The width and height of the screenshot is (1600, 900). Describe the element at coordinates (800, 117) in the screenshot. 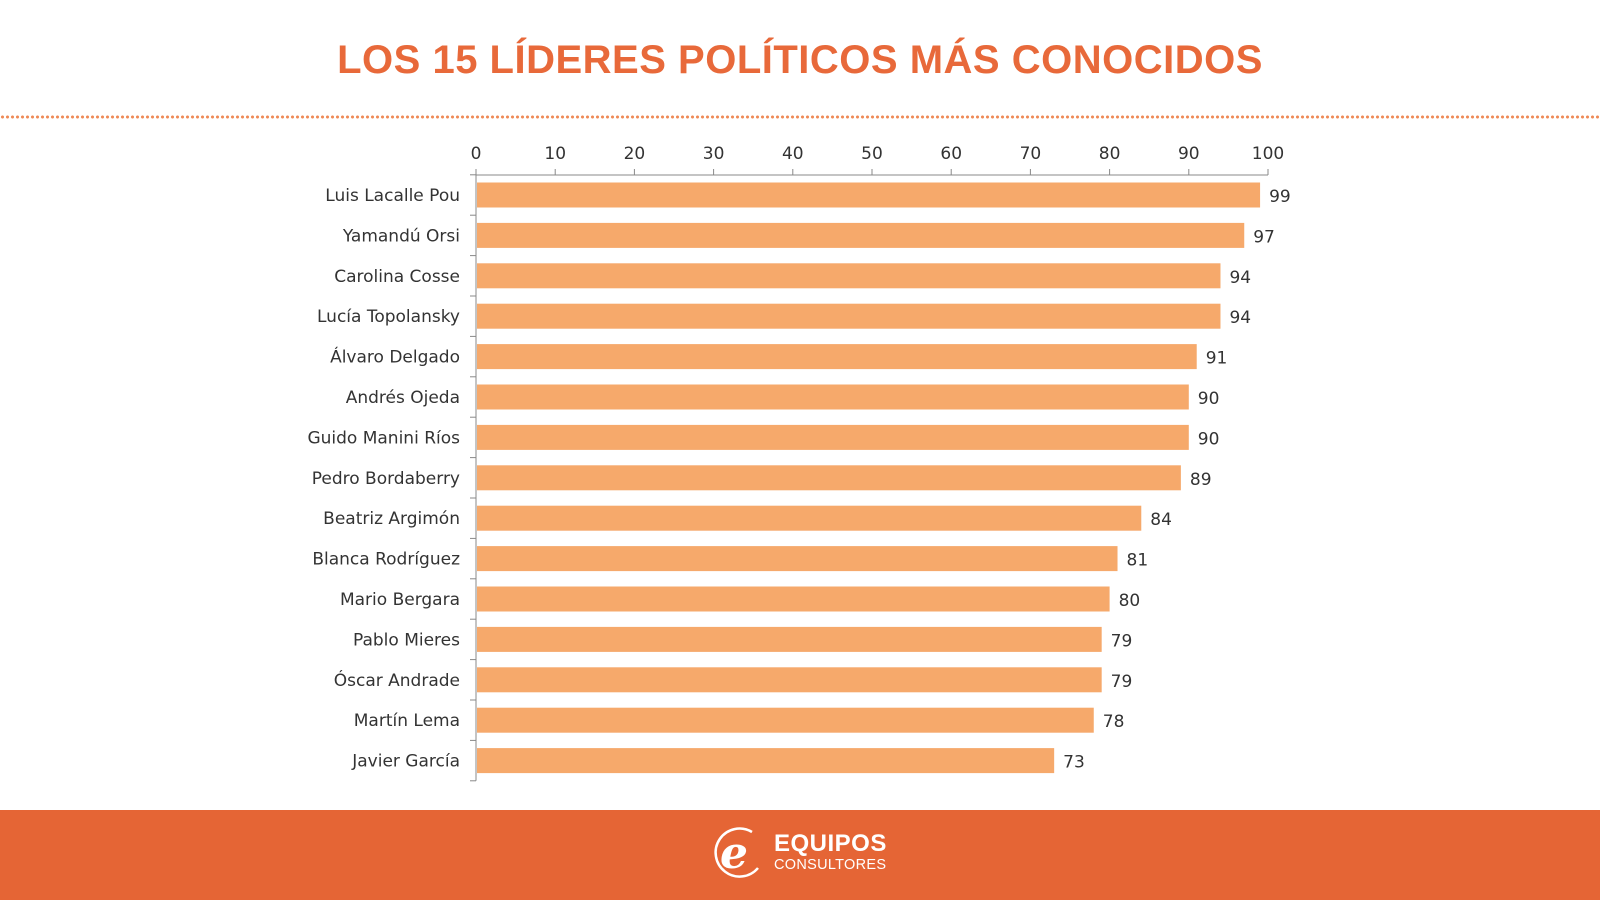

I see `dotted-divider` at that location.